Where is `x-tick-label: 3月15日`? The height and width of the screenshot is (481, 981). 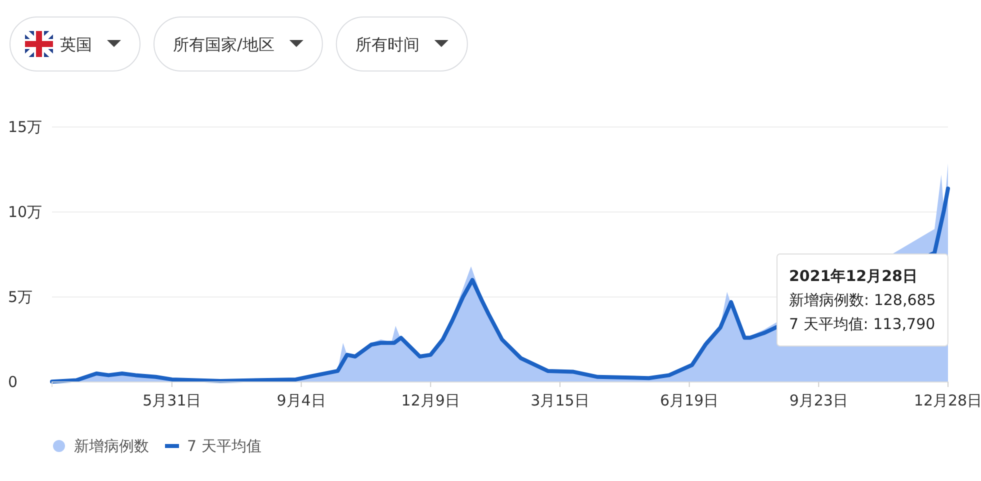 x-tick-label: 3月15日 is located at coordinates (560, 401).